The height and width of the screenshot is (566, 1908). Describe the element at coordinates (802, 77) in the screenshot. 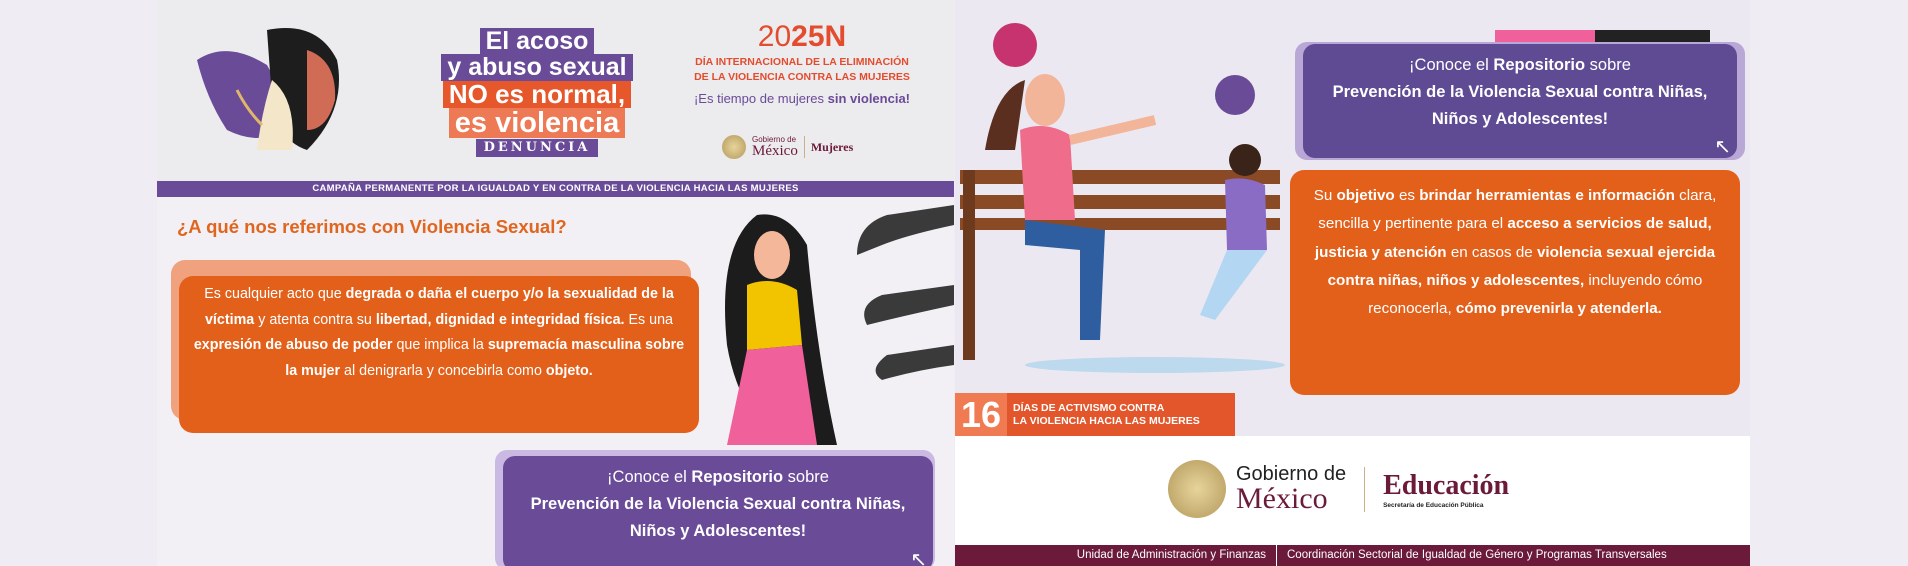

I see `event-subtitle: DE LA VIOLENCIA CONTRA LAS MUJERES` at that location.